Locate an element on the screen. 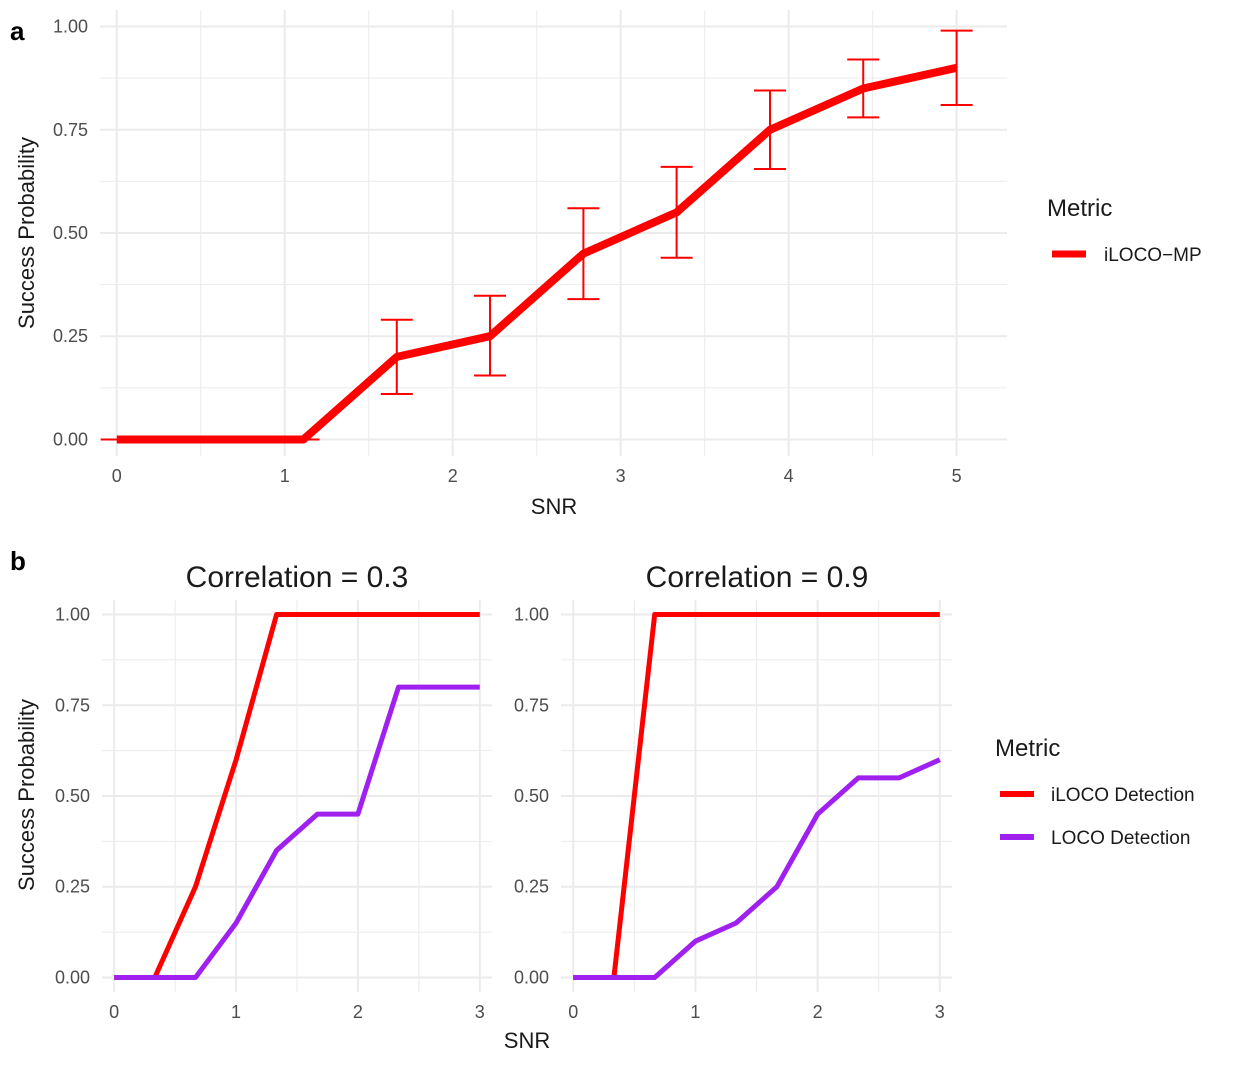  facet-title-left: Correlation = 0.3 is located at coordinates (297, 577).